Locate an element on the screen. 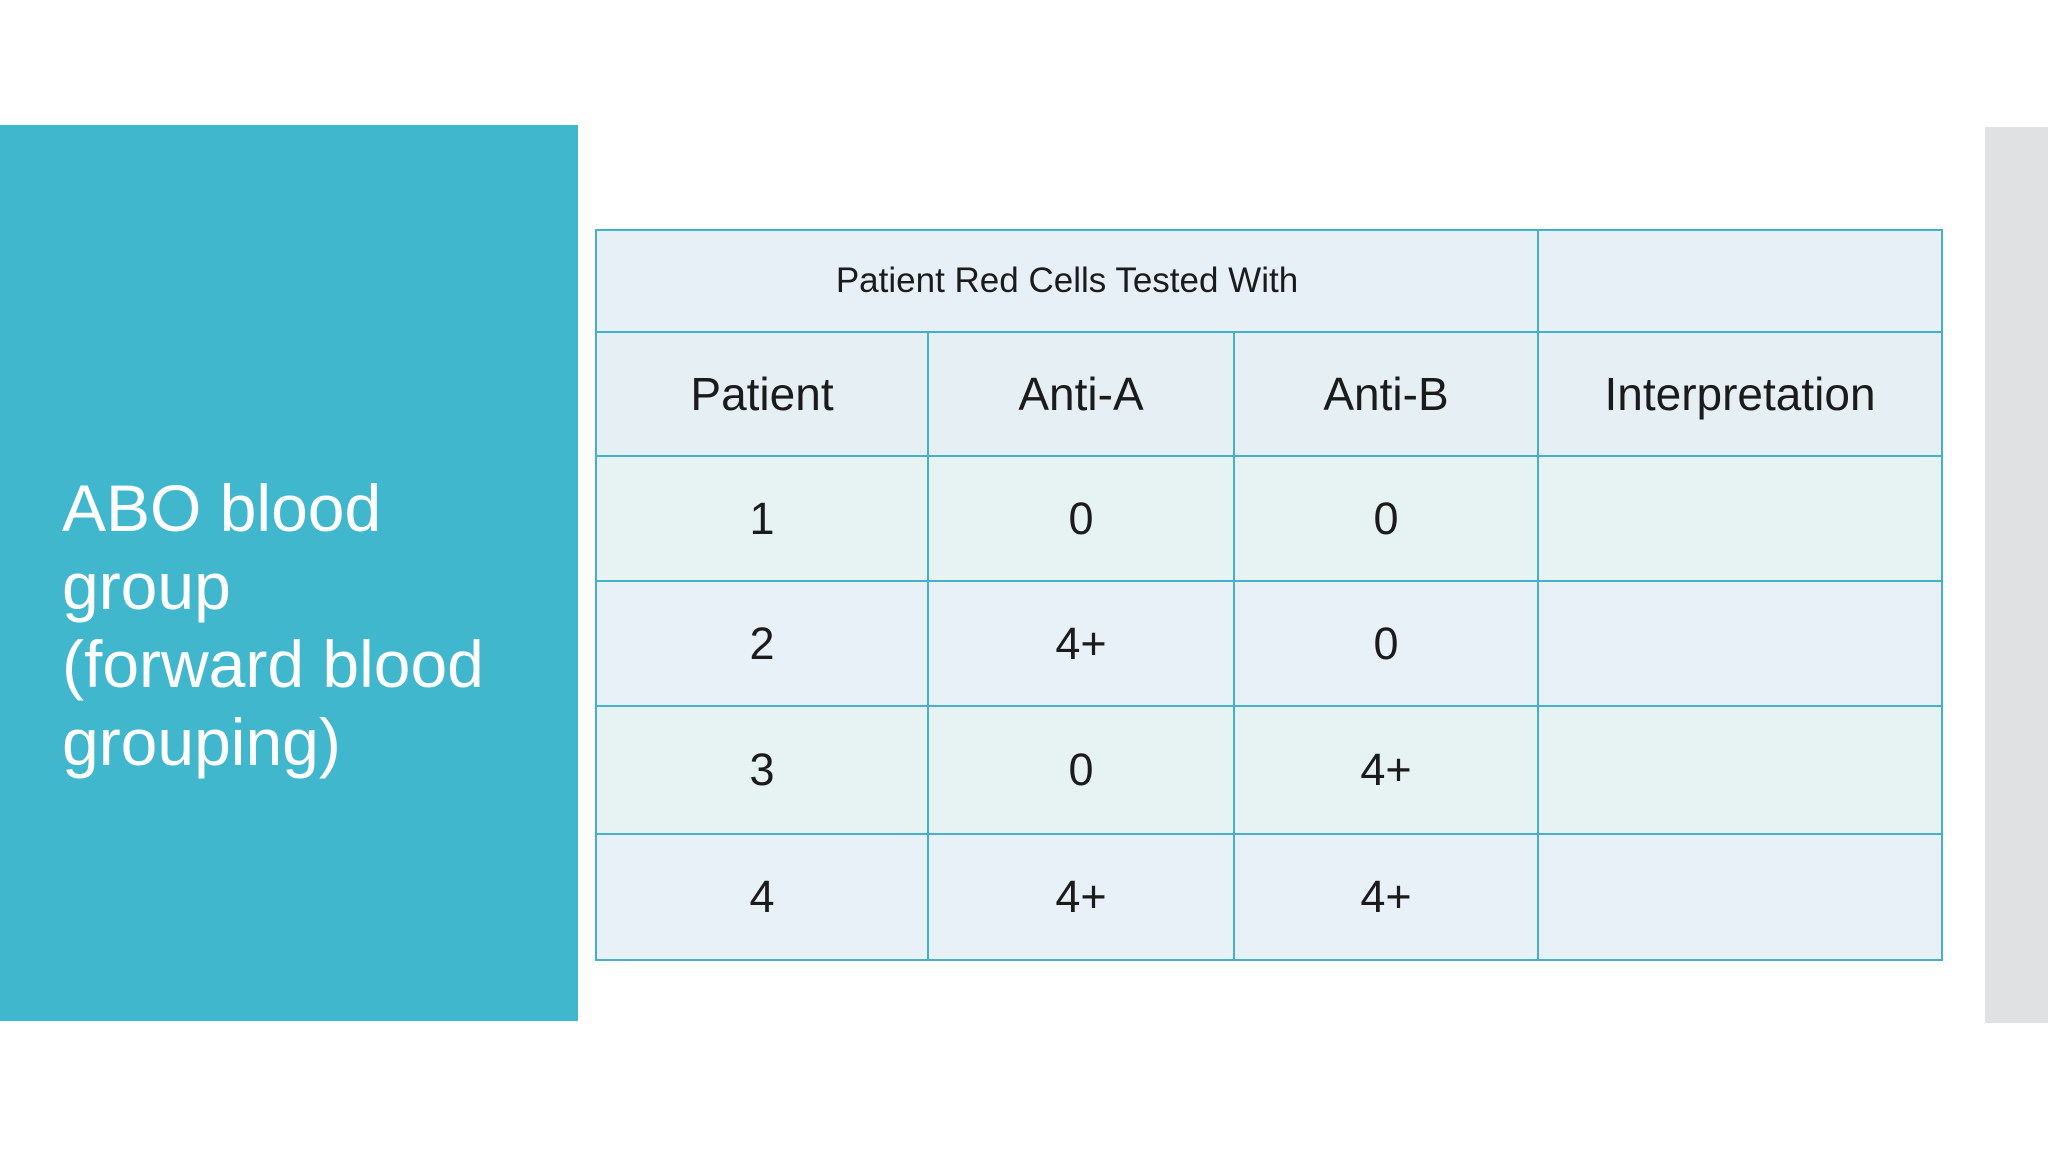 The width and height of the screenshot is (2048, 1152). table-row-patient-1: 1 0 0 is located at coordinates (1269, 518).